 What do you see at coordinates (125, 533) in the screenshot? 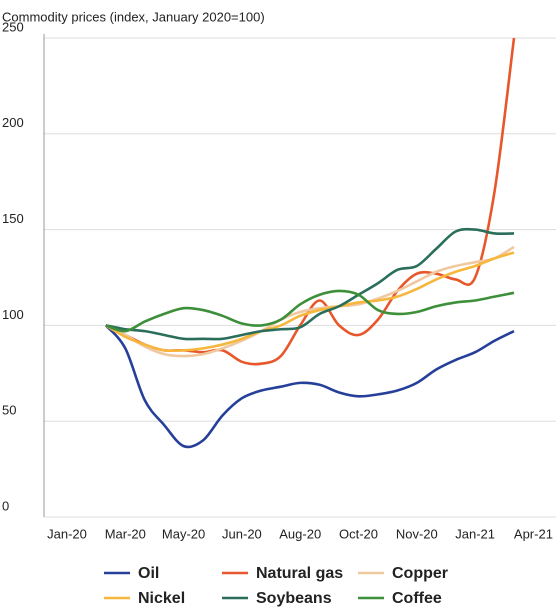
I see `x-tick-label: Mar-20` at bounding box center [125, 533].